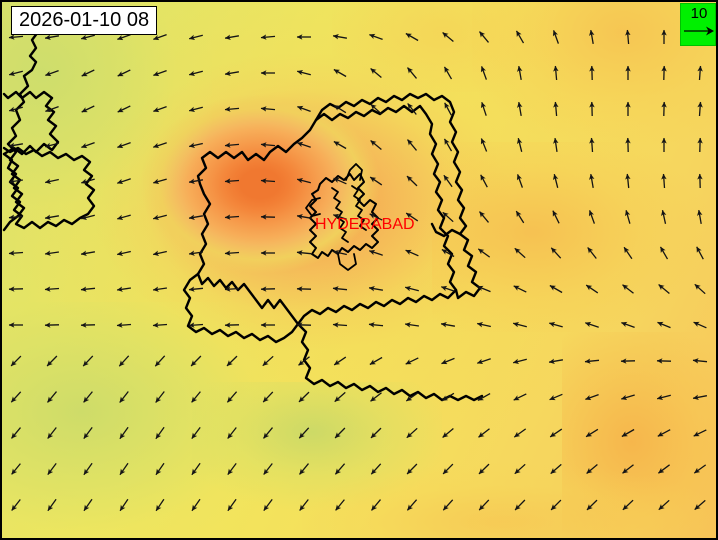 The image size is (718, 540). Describe the element at coordinates (347, 262) in the screenshot. I see `boundary-hyderabad-south-spur` at that location.